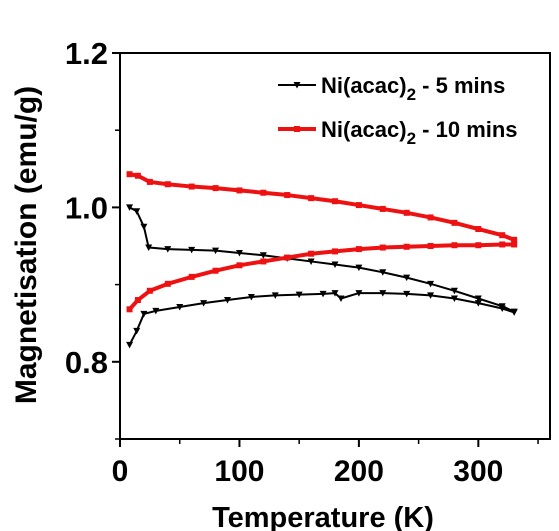  I want to click on y-axis: 0.8 1.0 1.2, so click(92, 238).